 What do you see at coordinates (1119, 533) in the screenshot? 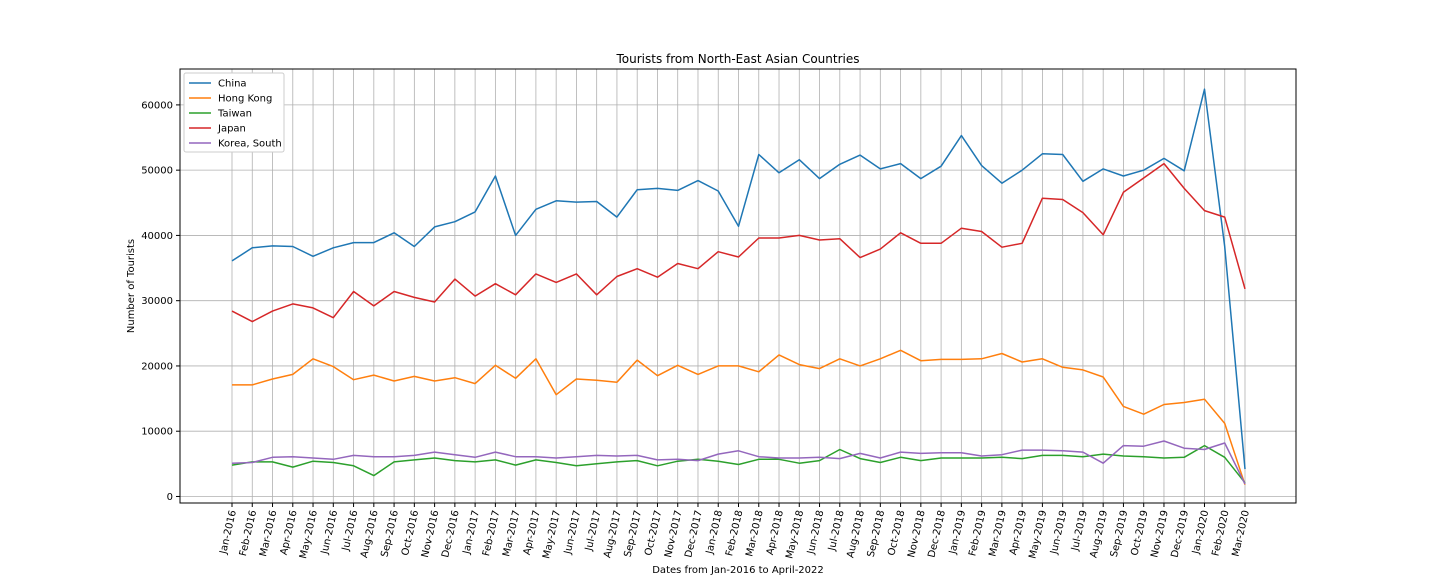
I see `x-tick-label: Sep-2019` at bounding box center [1119, 533].